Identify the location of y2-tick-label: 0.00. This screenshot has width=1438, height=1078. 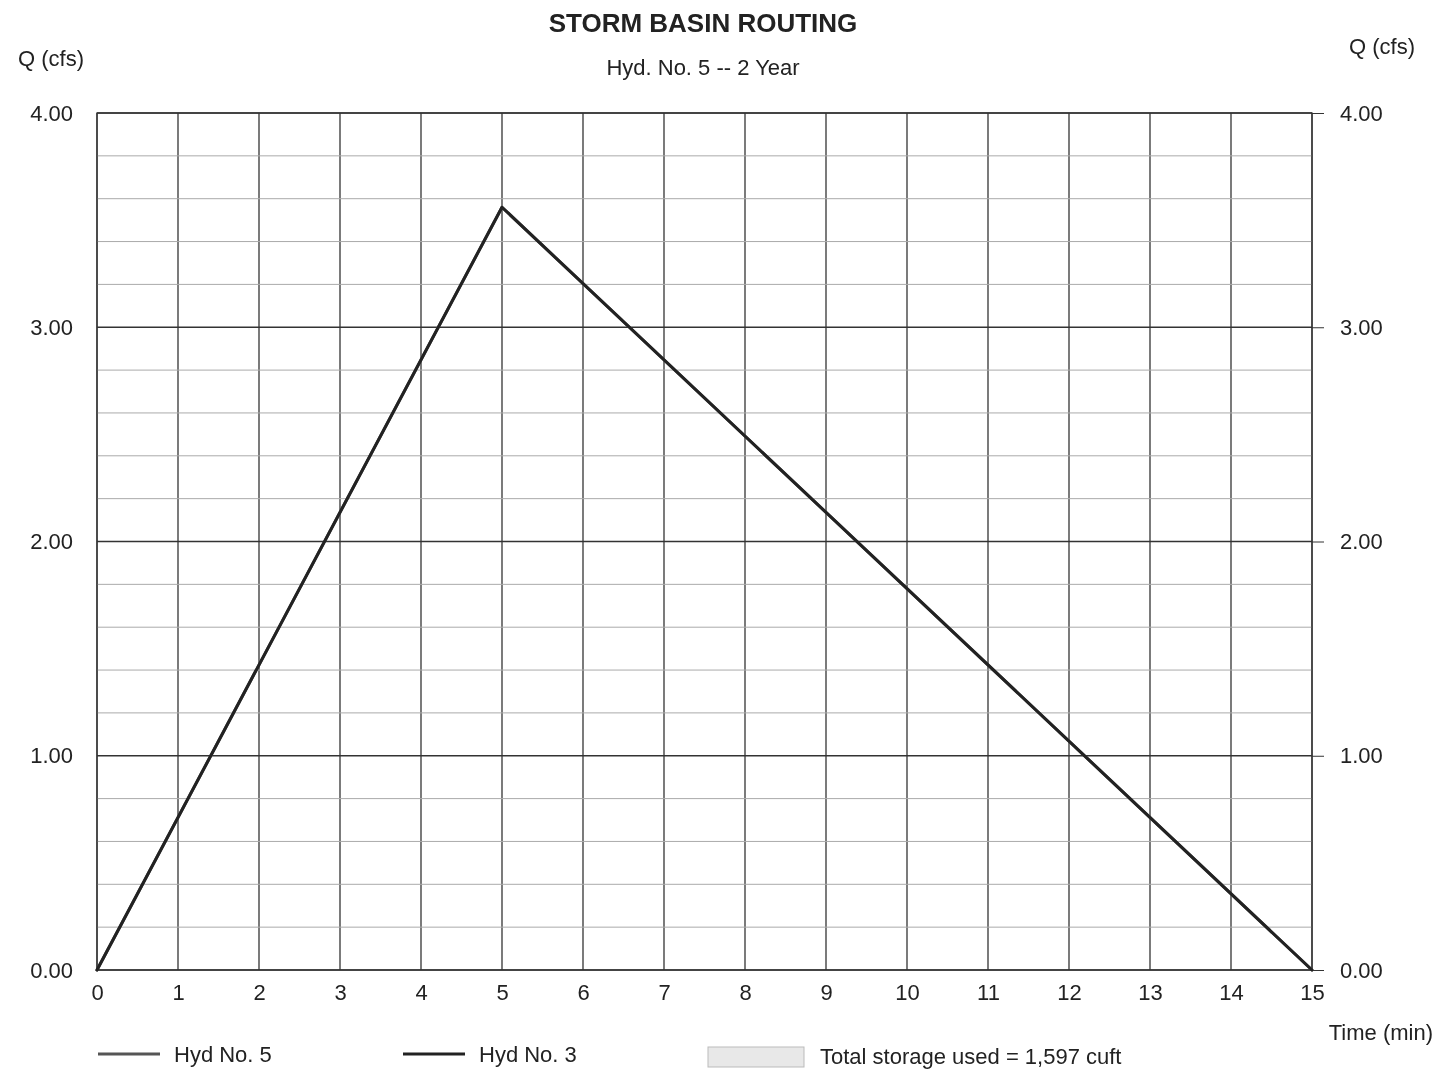
(1361, 970).